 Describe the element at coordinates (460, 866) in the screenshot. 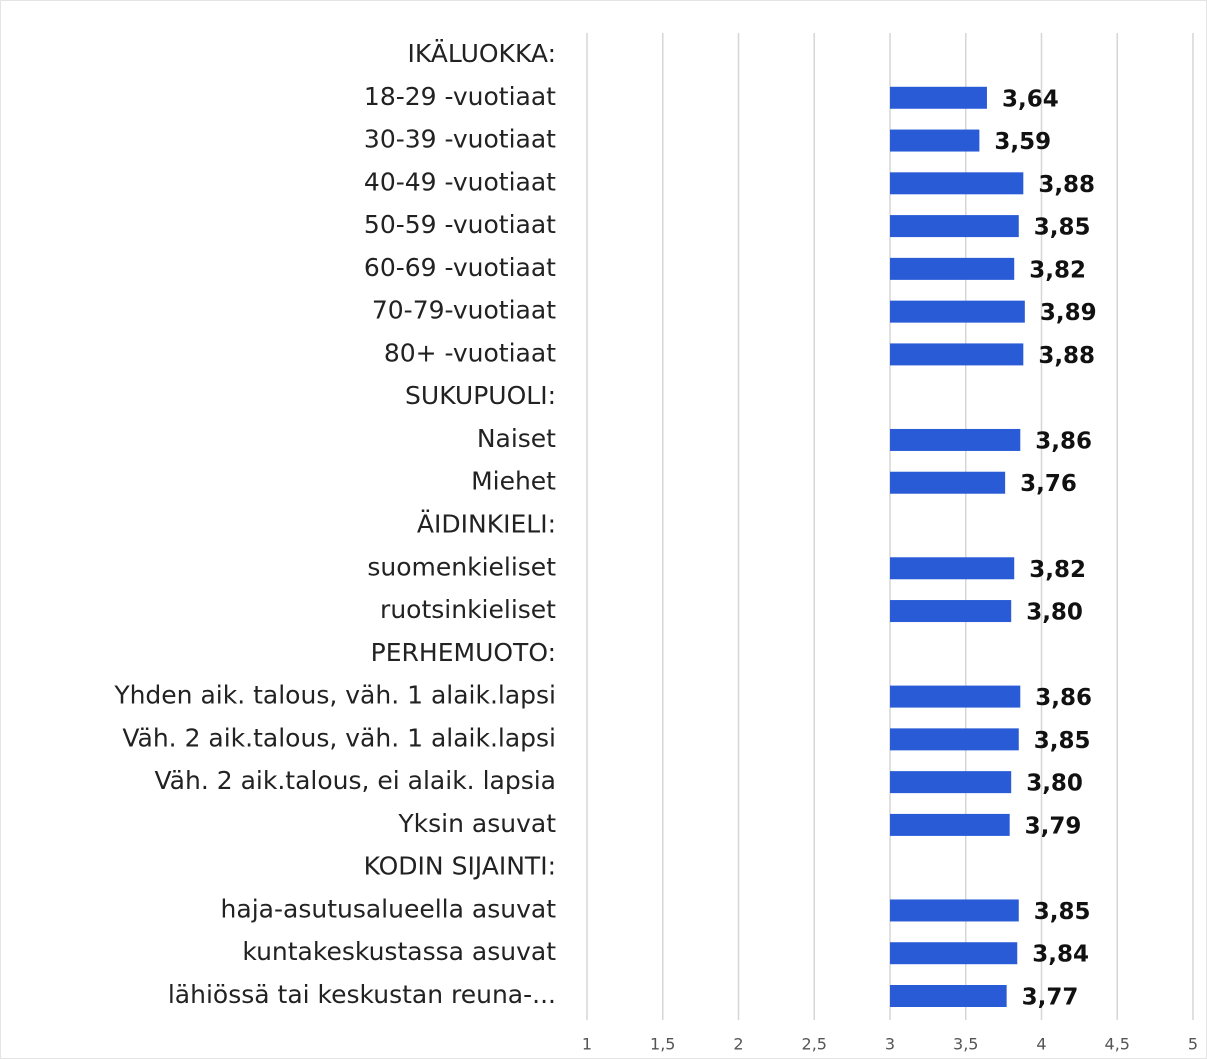

I see `y-tick-label: KODIN SIJAINTI:` at that location.